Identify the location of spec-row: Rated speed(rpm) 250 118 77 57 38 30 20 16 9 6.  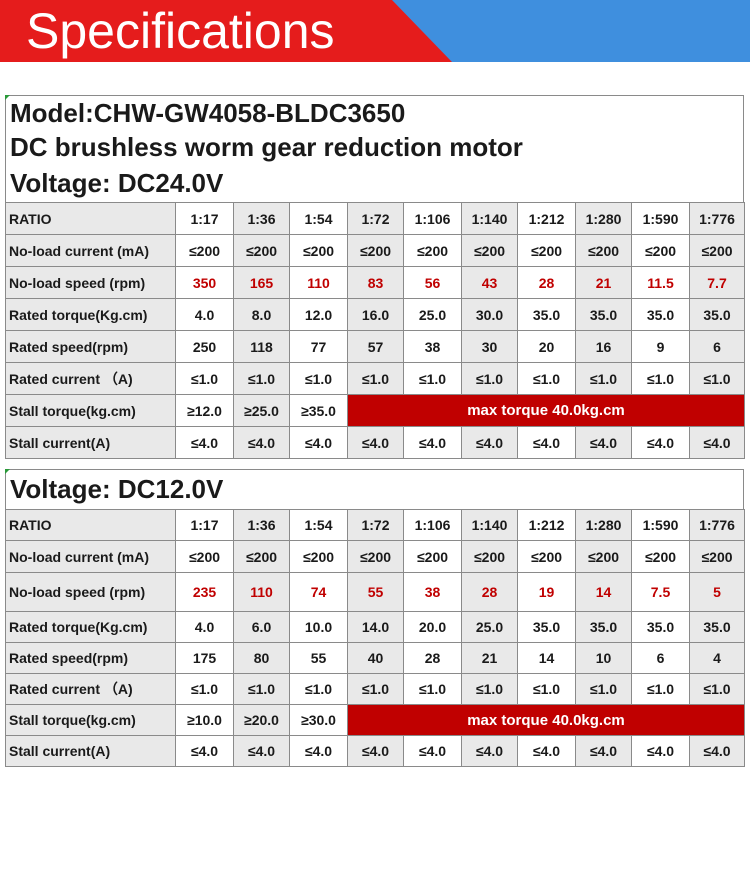
(375, 346).